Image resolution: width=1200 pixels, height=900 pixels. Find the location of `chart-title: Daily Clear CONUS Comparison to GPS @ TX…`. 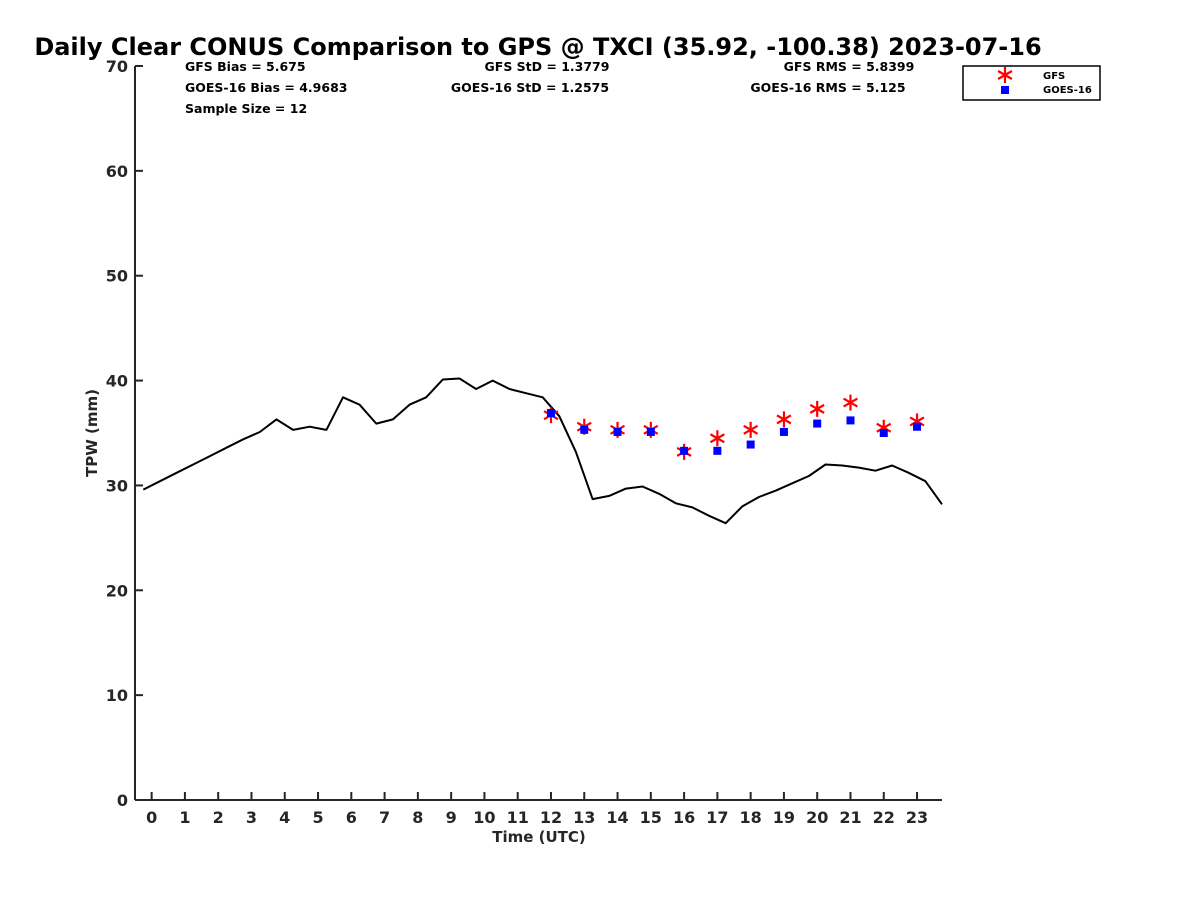

chart-title: Daily Clear CONUS Comparison to GPS @ TX… is located at coordinates (537, 47).